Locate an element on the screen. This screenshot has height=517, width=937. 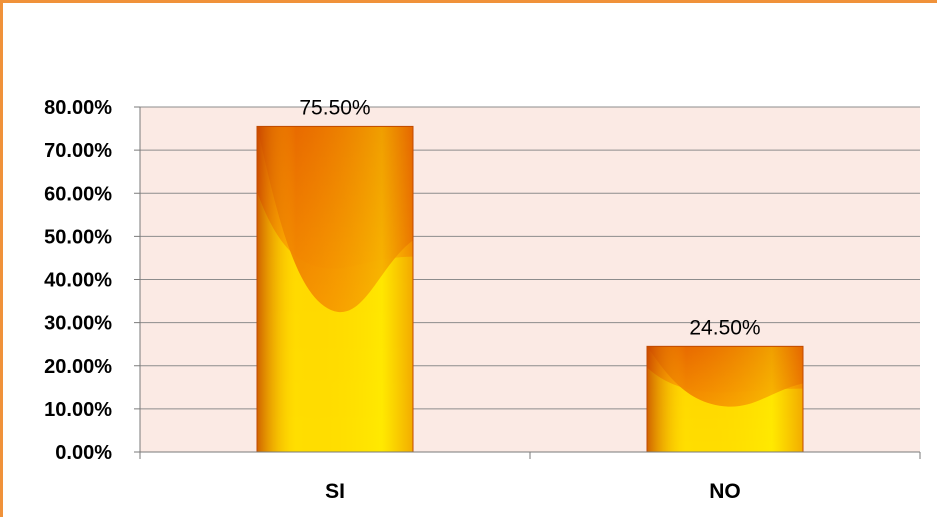
y-tick-label: 50.00% is located at coordinates (78, 237).